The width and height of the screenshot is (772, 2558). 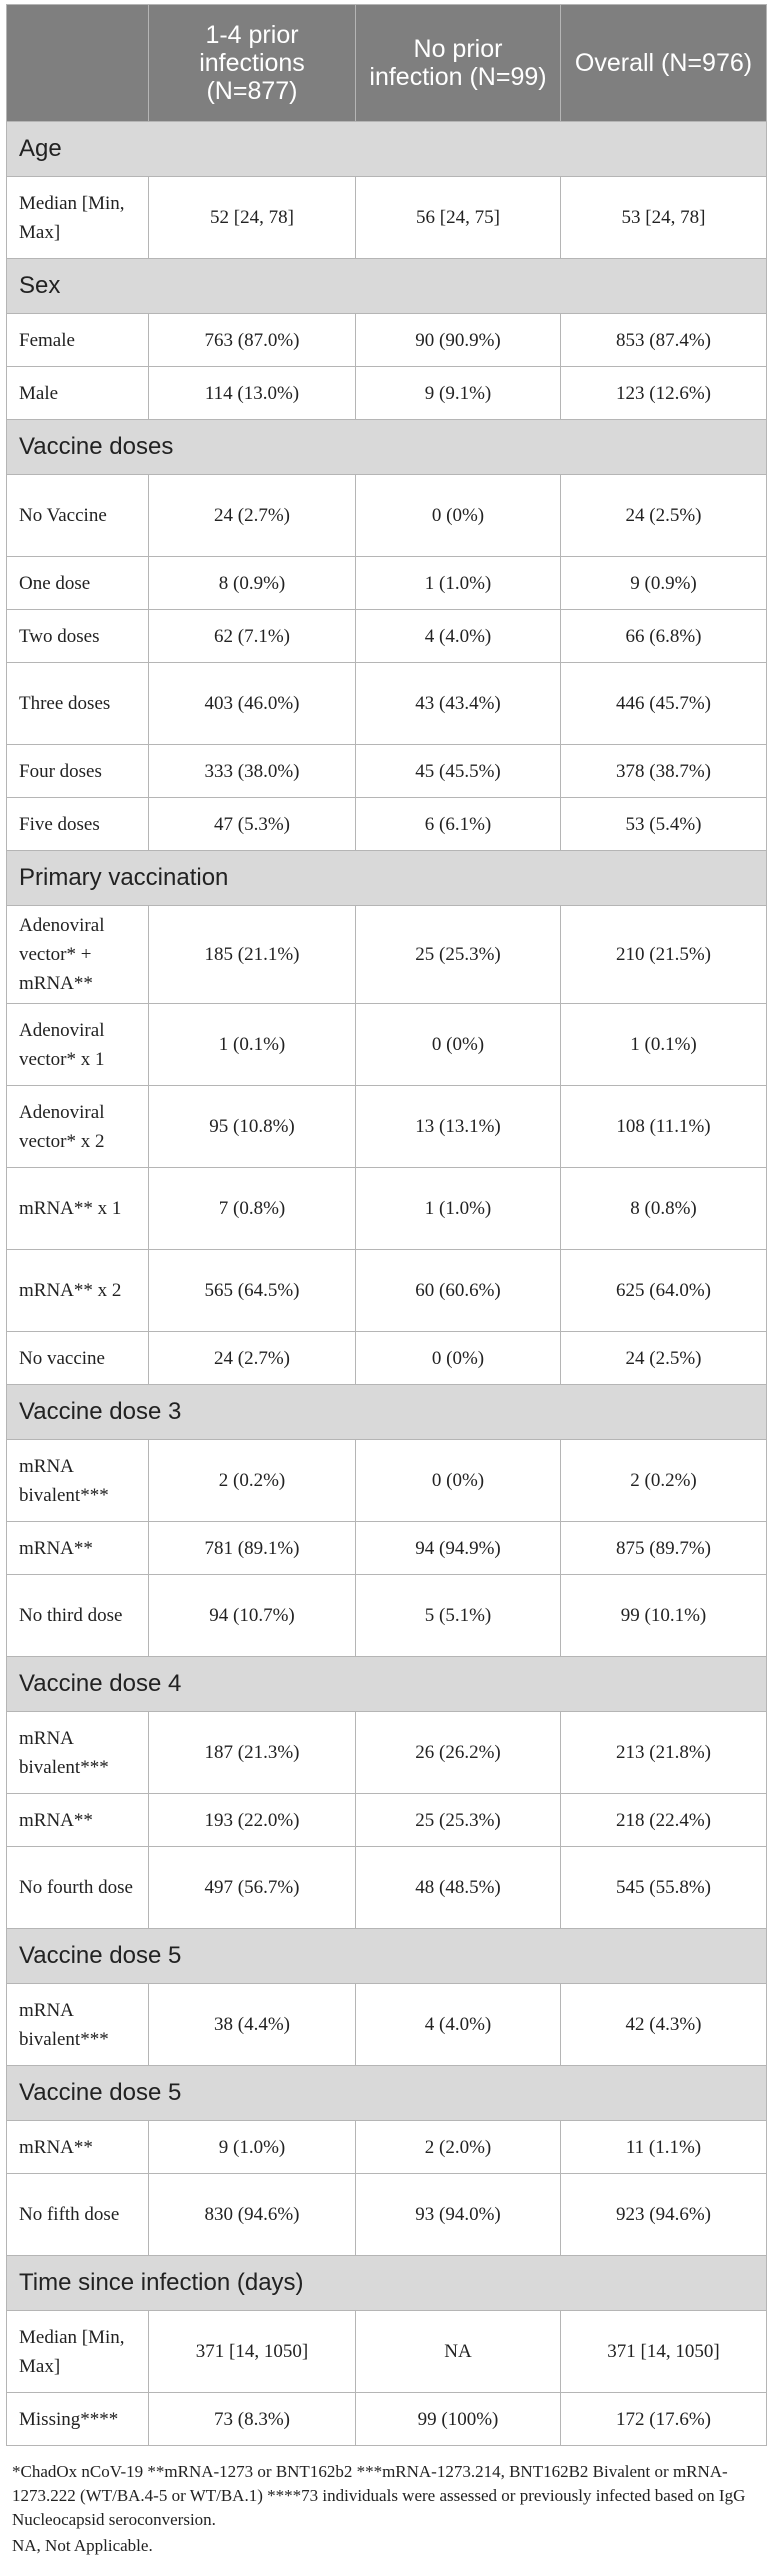 I want to click on table-row: mRNA** 193 (22.0%) 25 (25.3%) 218 (22.4%), so click(x=386, y=1820).